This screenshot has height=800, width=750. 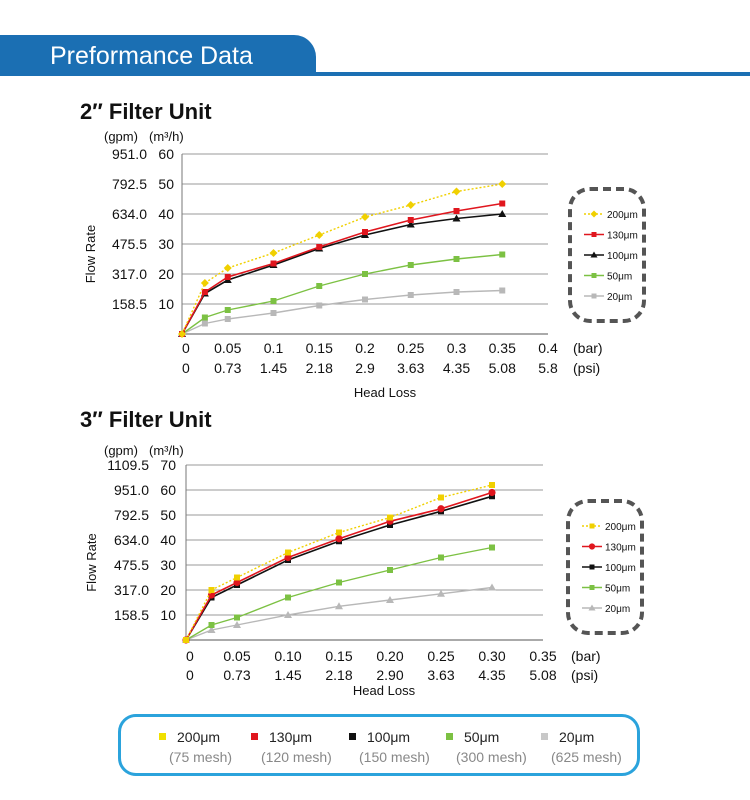 I want to click on legend-label: 200μm, so click(x=620, y=527).